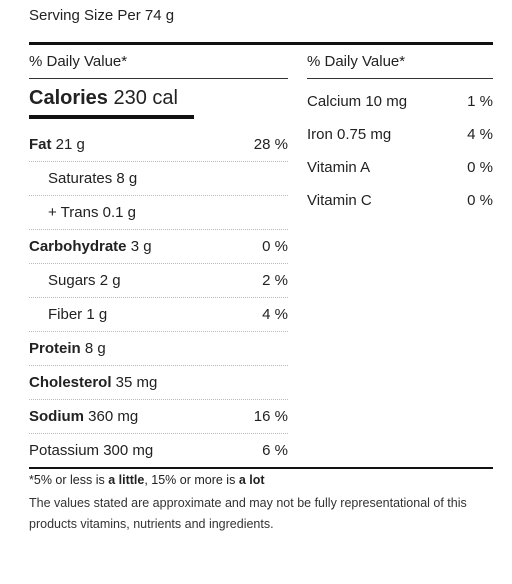 This screenshot has width=512, height=584. Describe the element at coordinates (275, 450) in the screenshot. I see `nutrient-percent: 6 %` at that location.